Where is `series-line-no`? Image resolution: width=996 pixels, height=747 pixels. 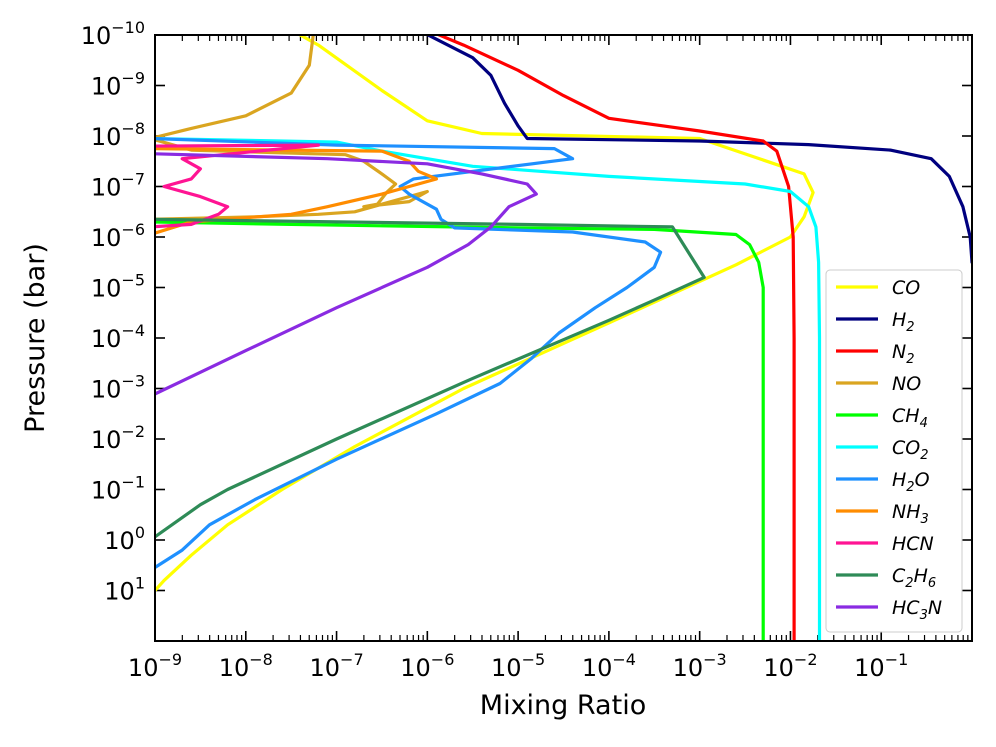
series-line-no is located at coordinates (292, 128).